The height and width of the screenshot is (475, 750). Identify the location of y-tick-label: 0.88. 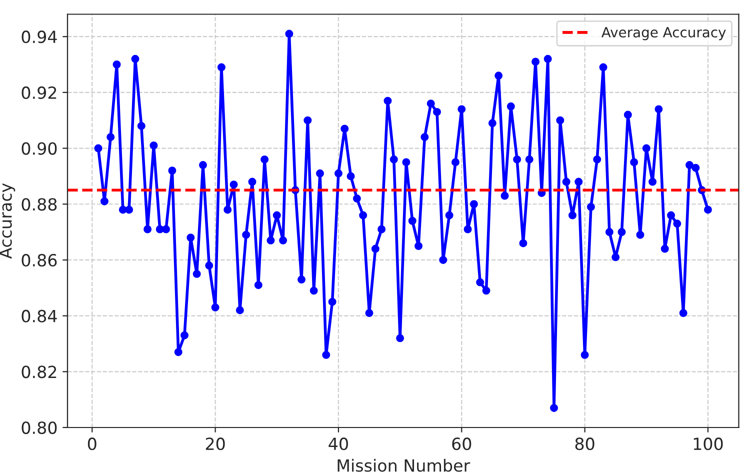
(39, 204).